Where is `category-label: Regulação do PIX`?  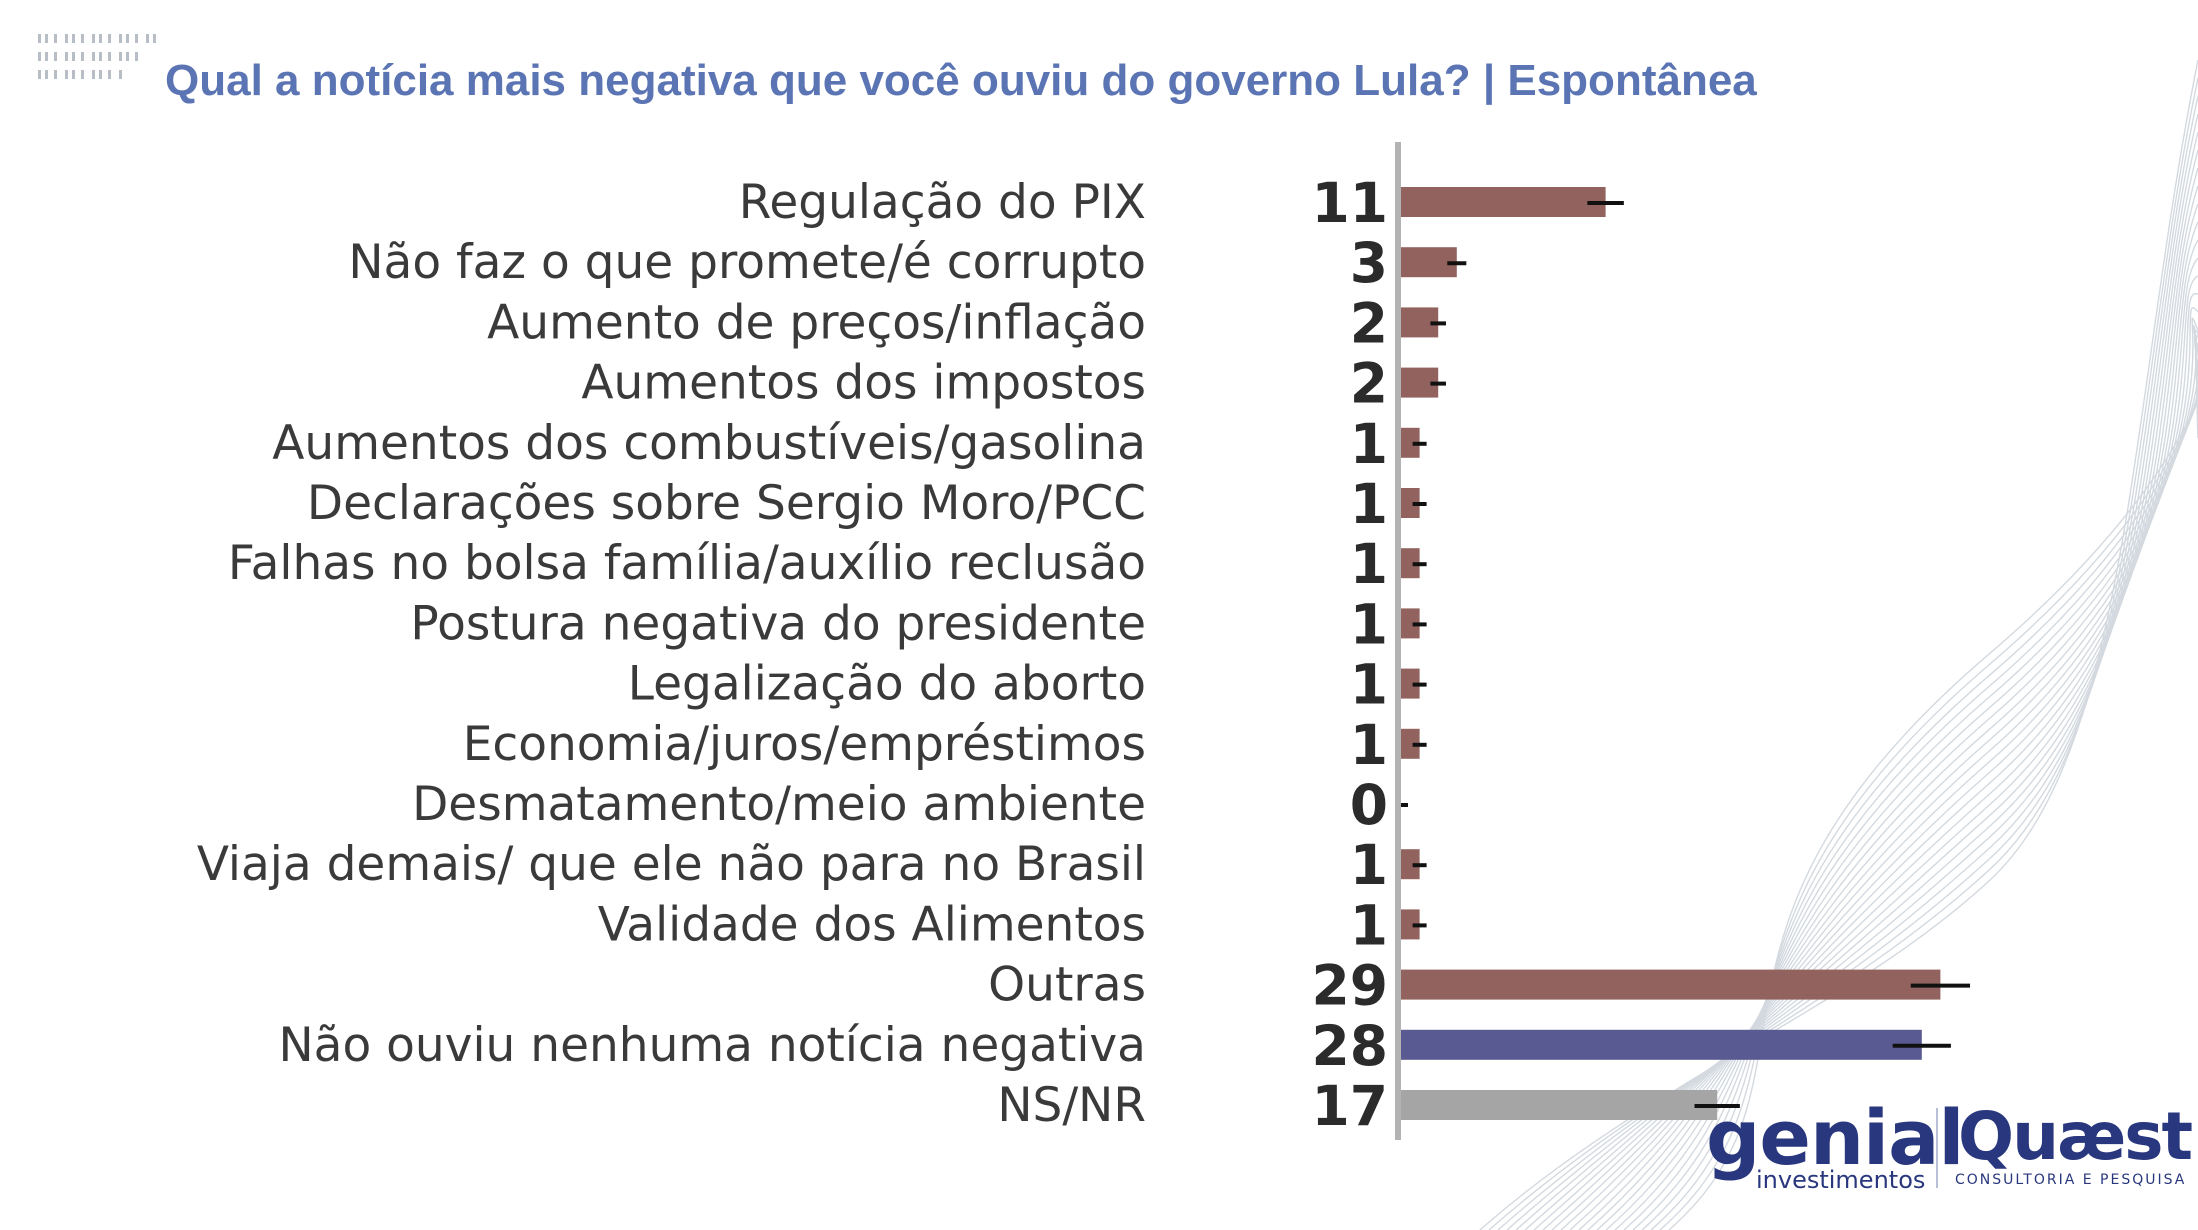
category-label: Regulação do PIX is located at coordinates (942, 202).